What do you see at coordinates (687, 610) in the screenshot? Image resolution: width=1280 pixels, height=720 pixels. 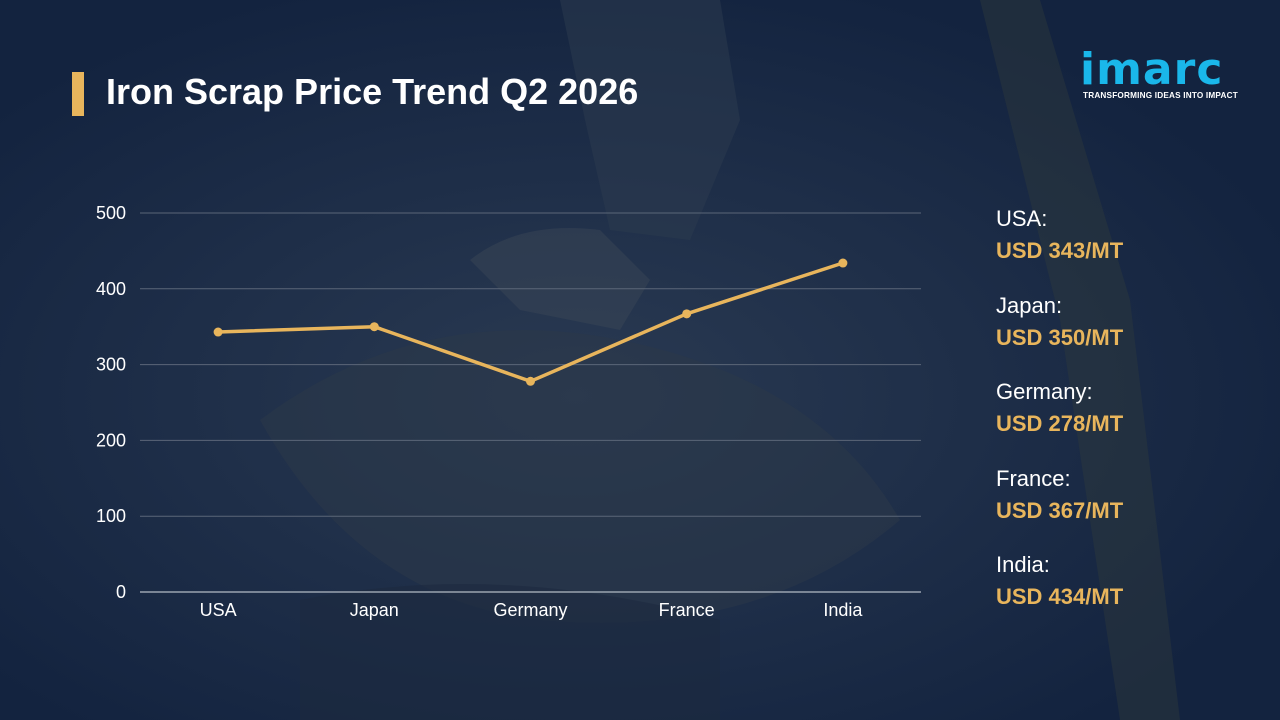 I see `x-tick-label: France` at bounding box center [687, 610].